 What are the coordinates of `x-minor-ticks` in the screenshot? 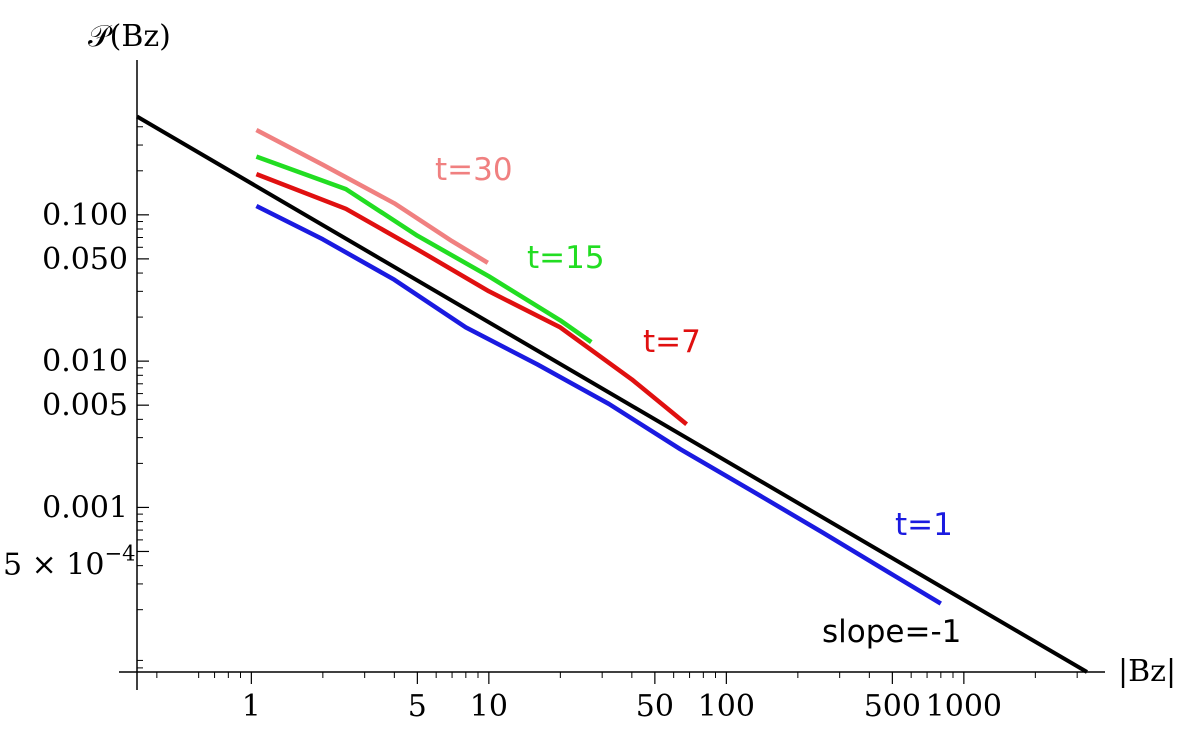 It's located at (617, 675).